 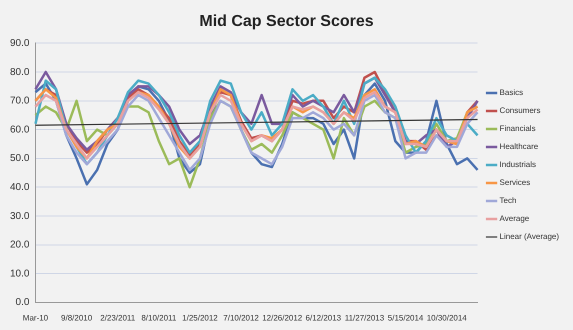 I want to click on y-tick-label: 80.0, so click(x=20, y=72).